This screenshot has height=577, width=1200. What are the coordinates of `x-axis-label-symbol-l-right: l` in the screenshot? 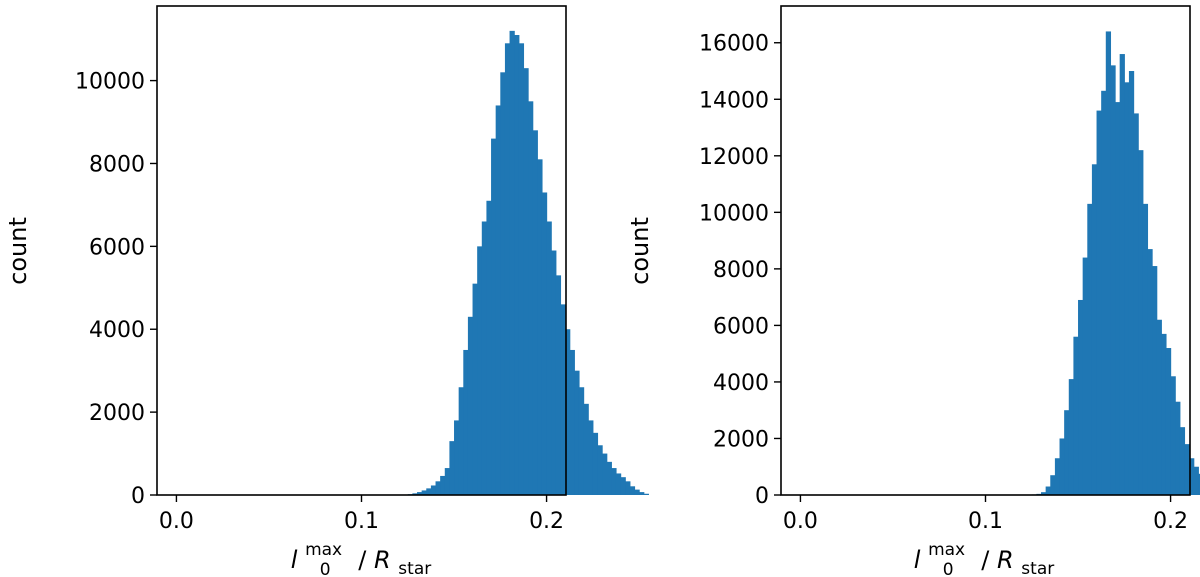 It's located at (917, 560).